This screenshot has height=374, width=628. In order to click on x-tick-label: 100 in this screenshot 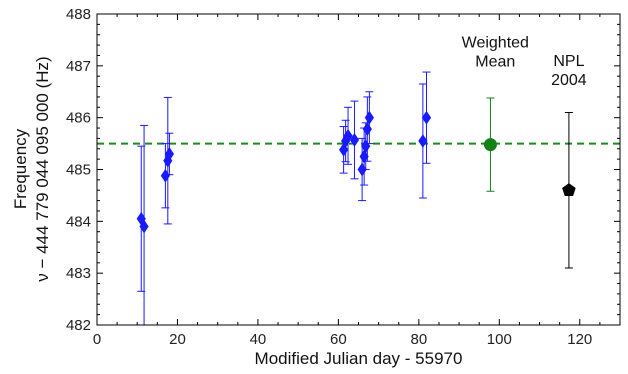, I will do `click(499, 339)`.